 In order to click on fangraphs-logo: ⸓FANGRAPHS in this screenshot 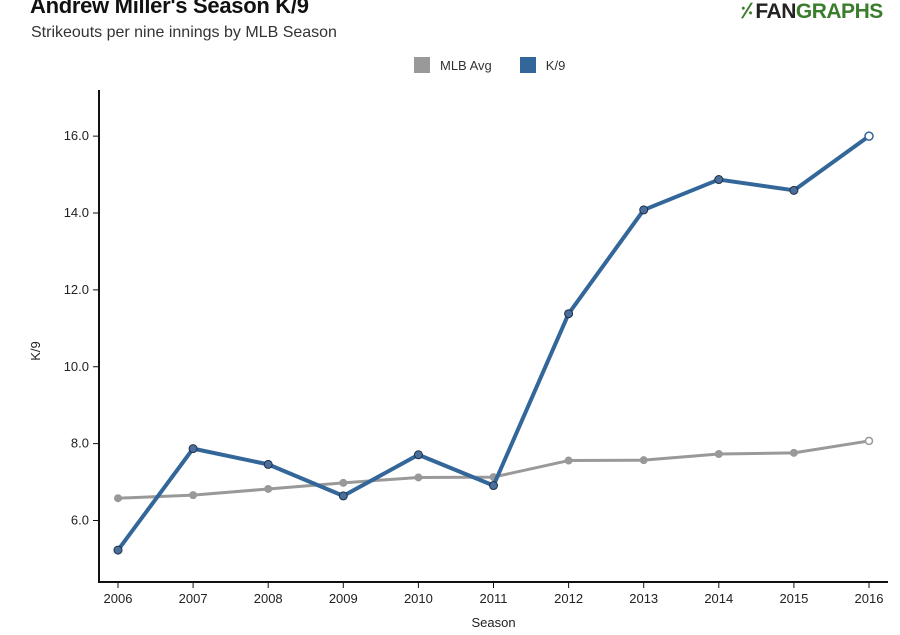, I will do `click(811, 12)`.